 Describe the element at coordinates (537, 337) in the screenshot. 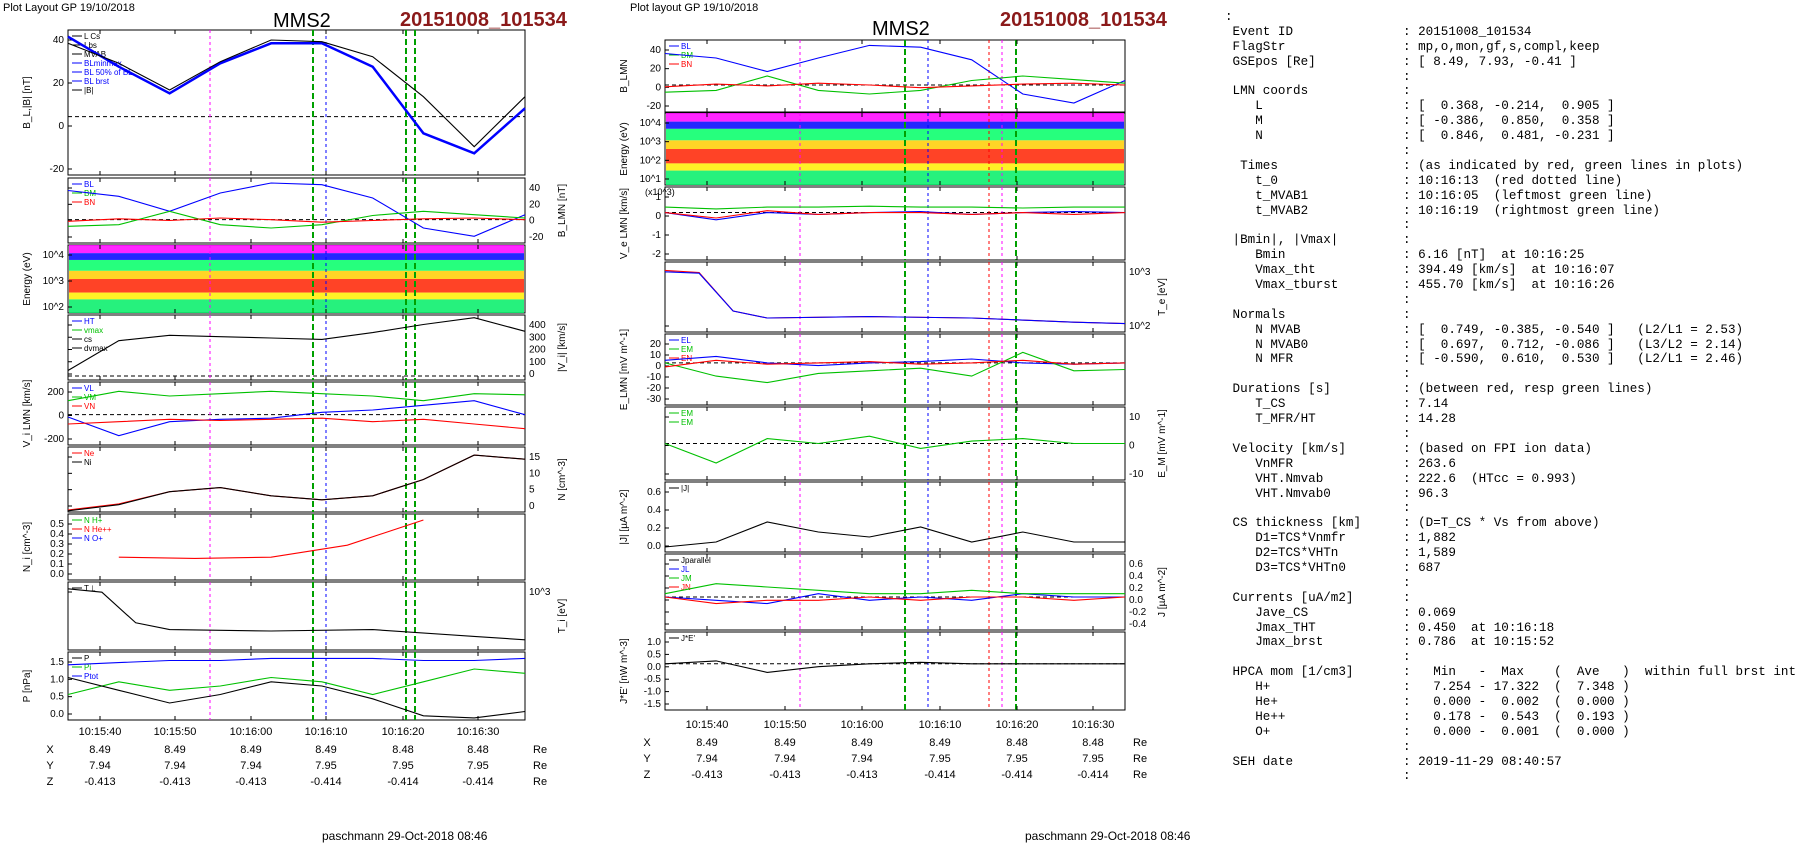

I see `y-tick-label: 300` at that location.